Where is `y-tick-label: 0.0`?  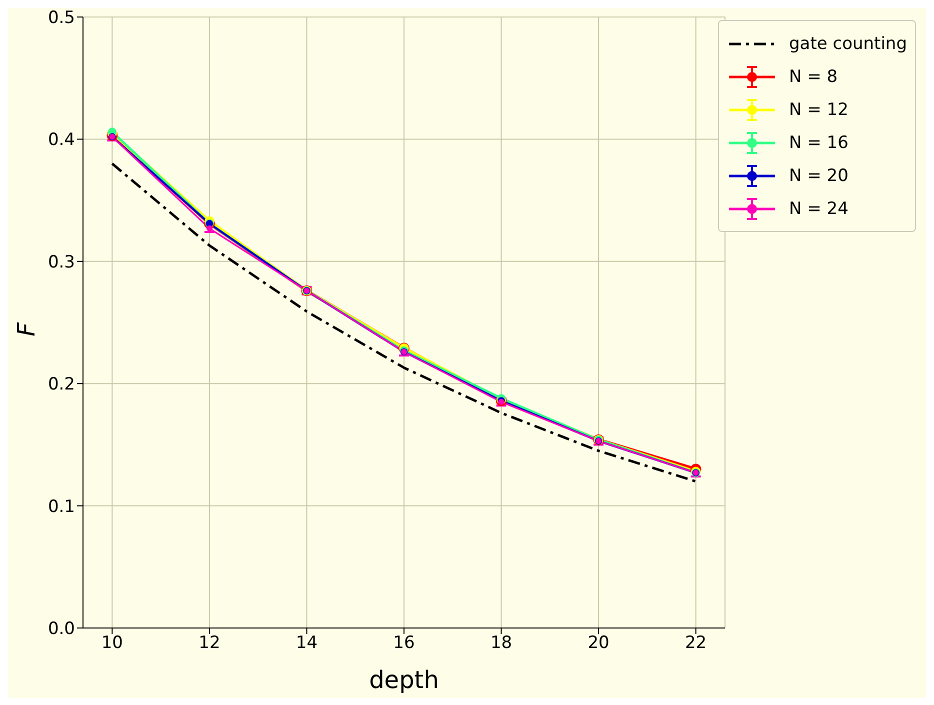 y-tick-label: 0.0 is located at coordinates (61, 629).